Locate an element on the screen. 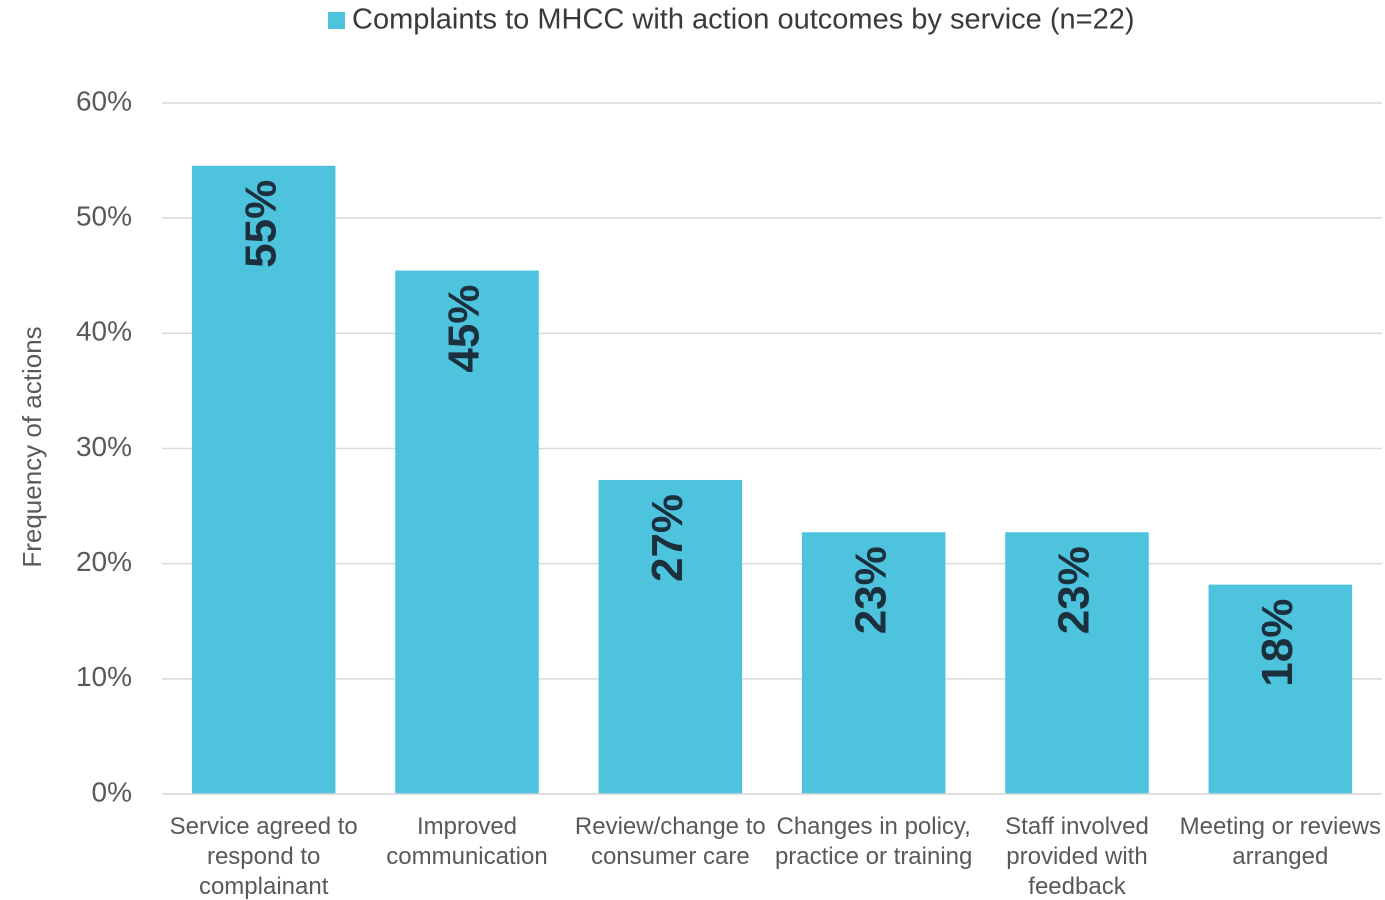 This screenshot has height=900, width=1385. value-label: 18% is located at coordinates (1277, 643).